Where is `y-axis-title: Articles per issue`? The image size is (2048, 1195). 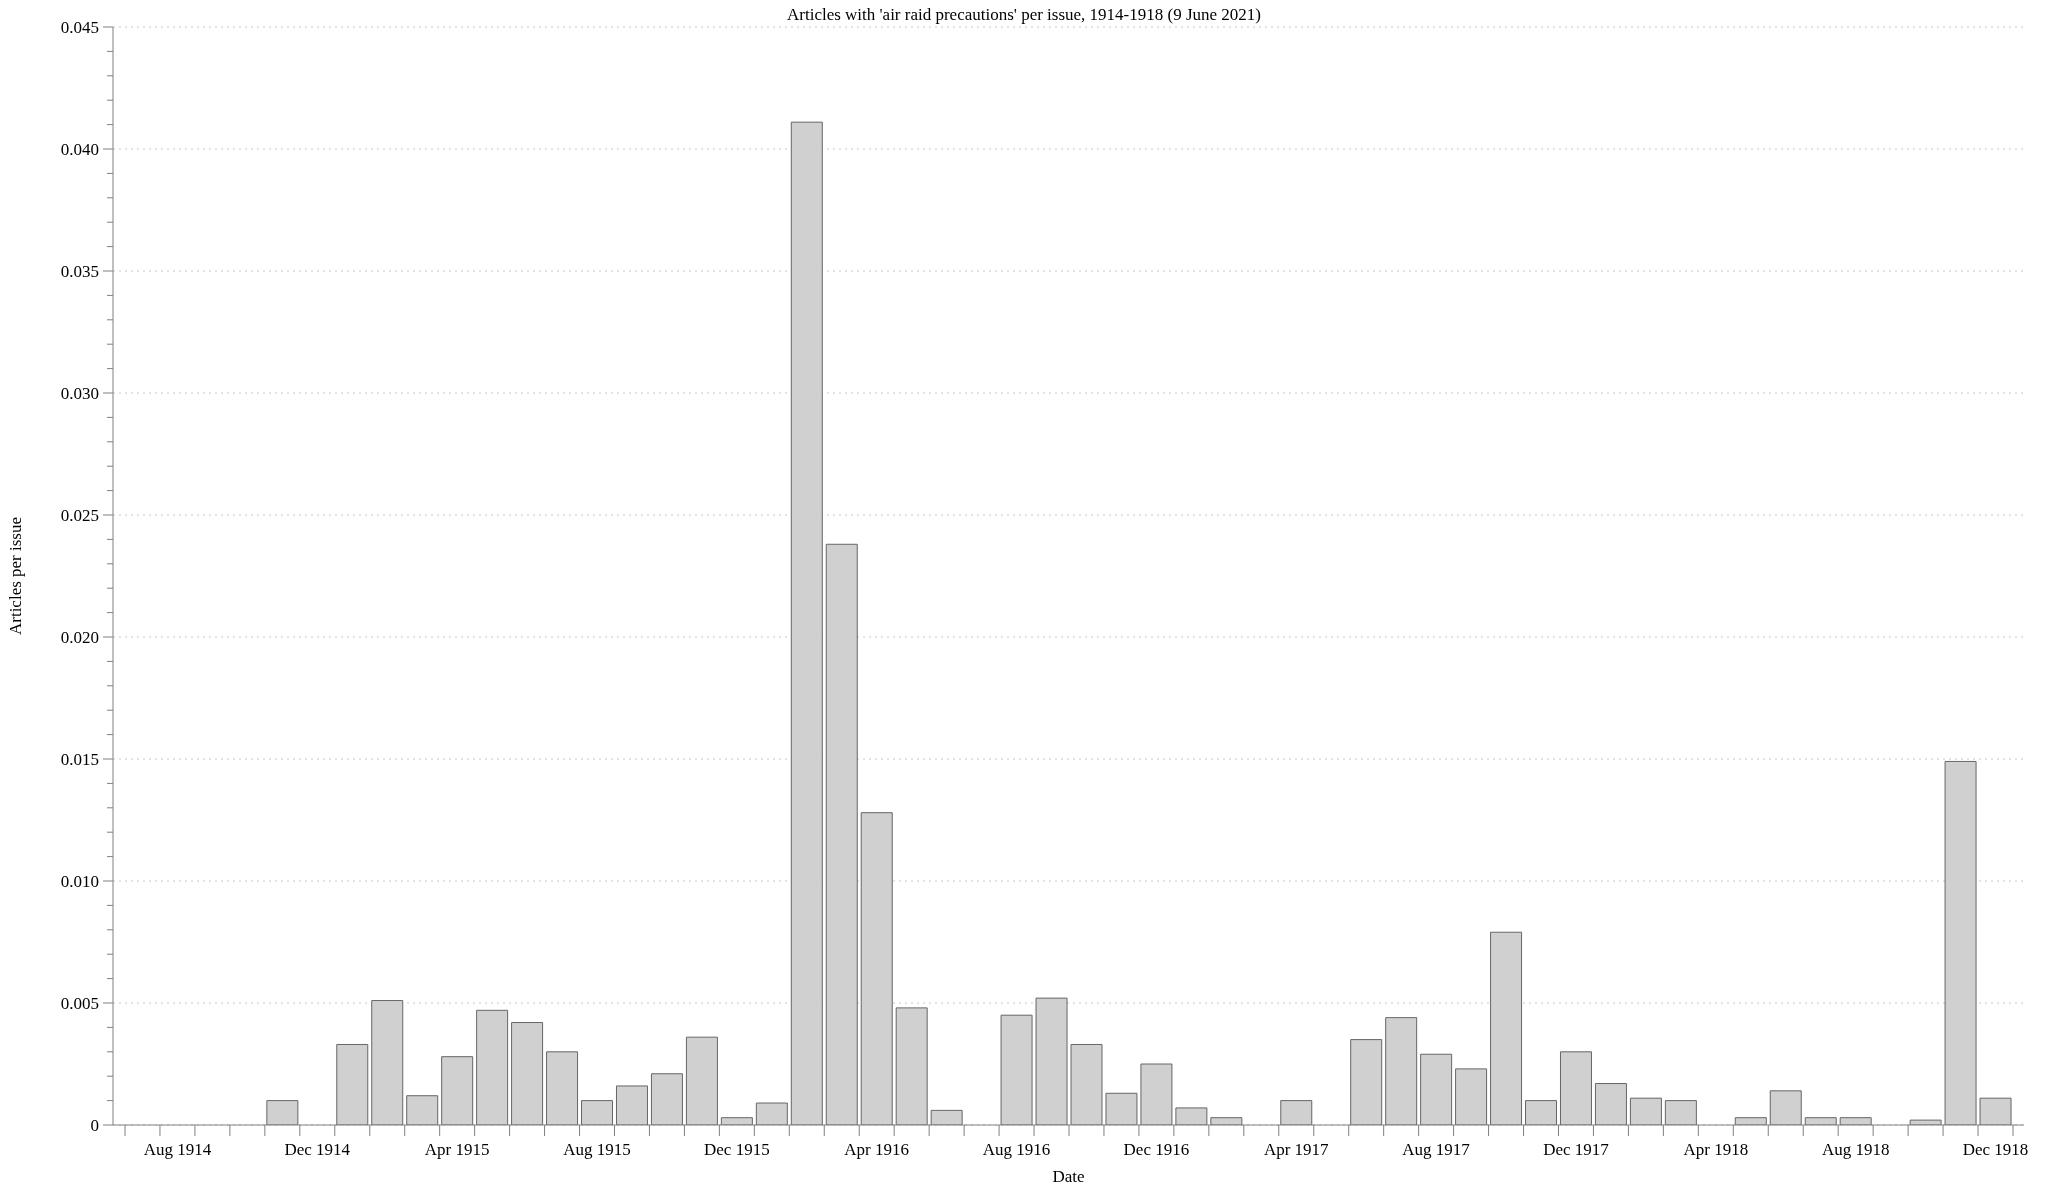 y-axis-title: Articles per issue is located at coordinates (16, 576).